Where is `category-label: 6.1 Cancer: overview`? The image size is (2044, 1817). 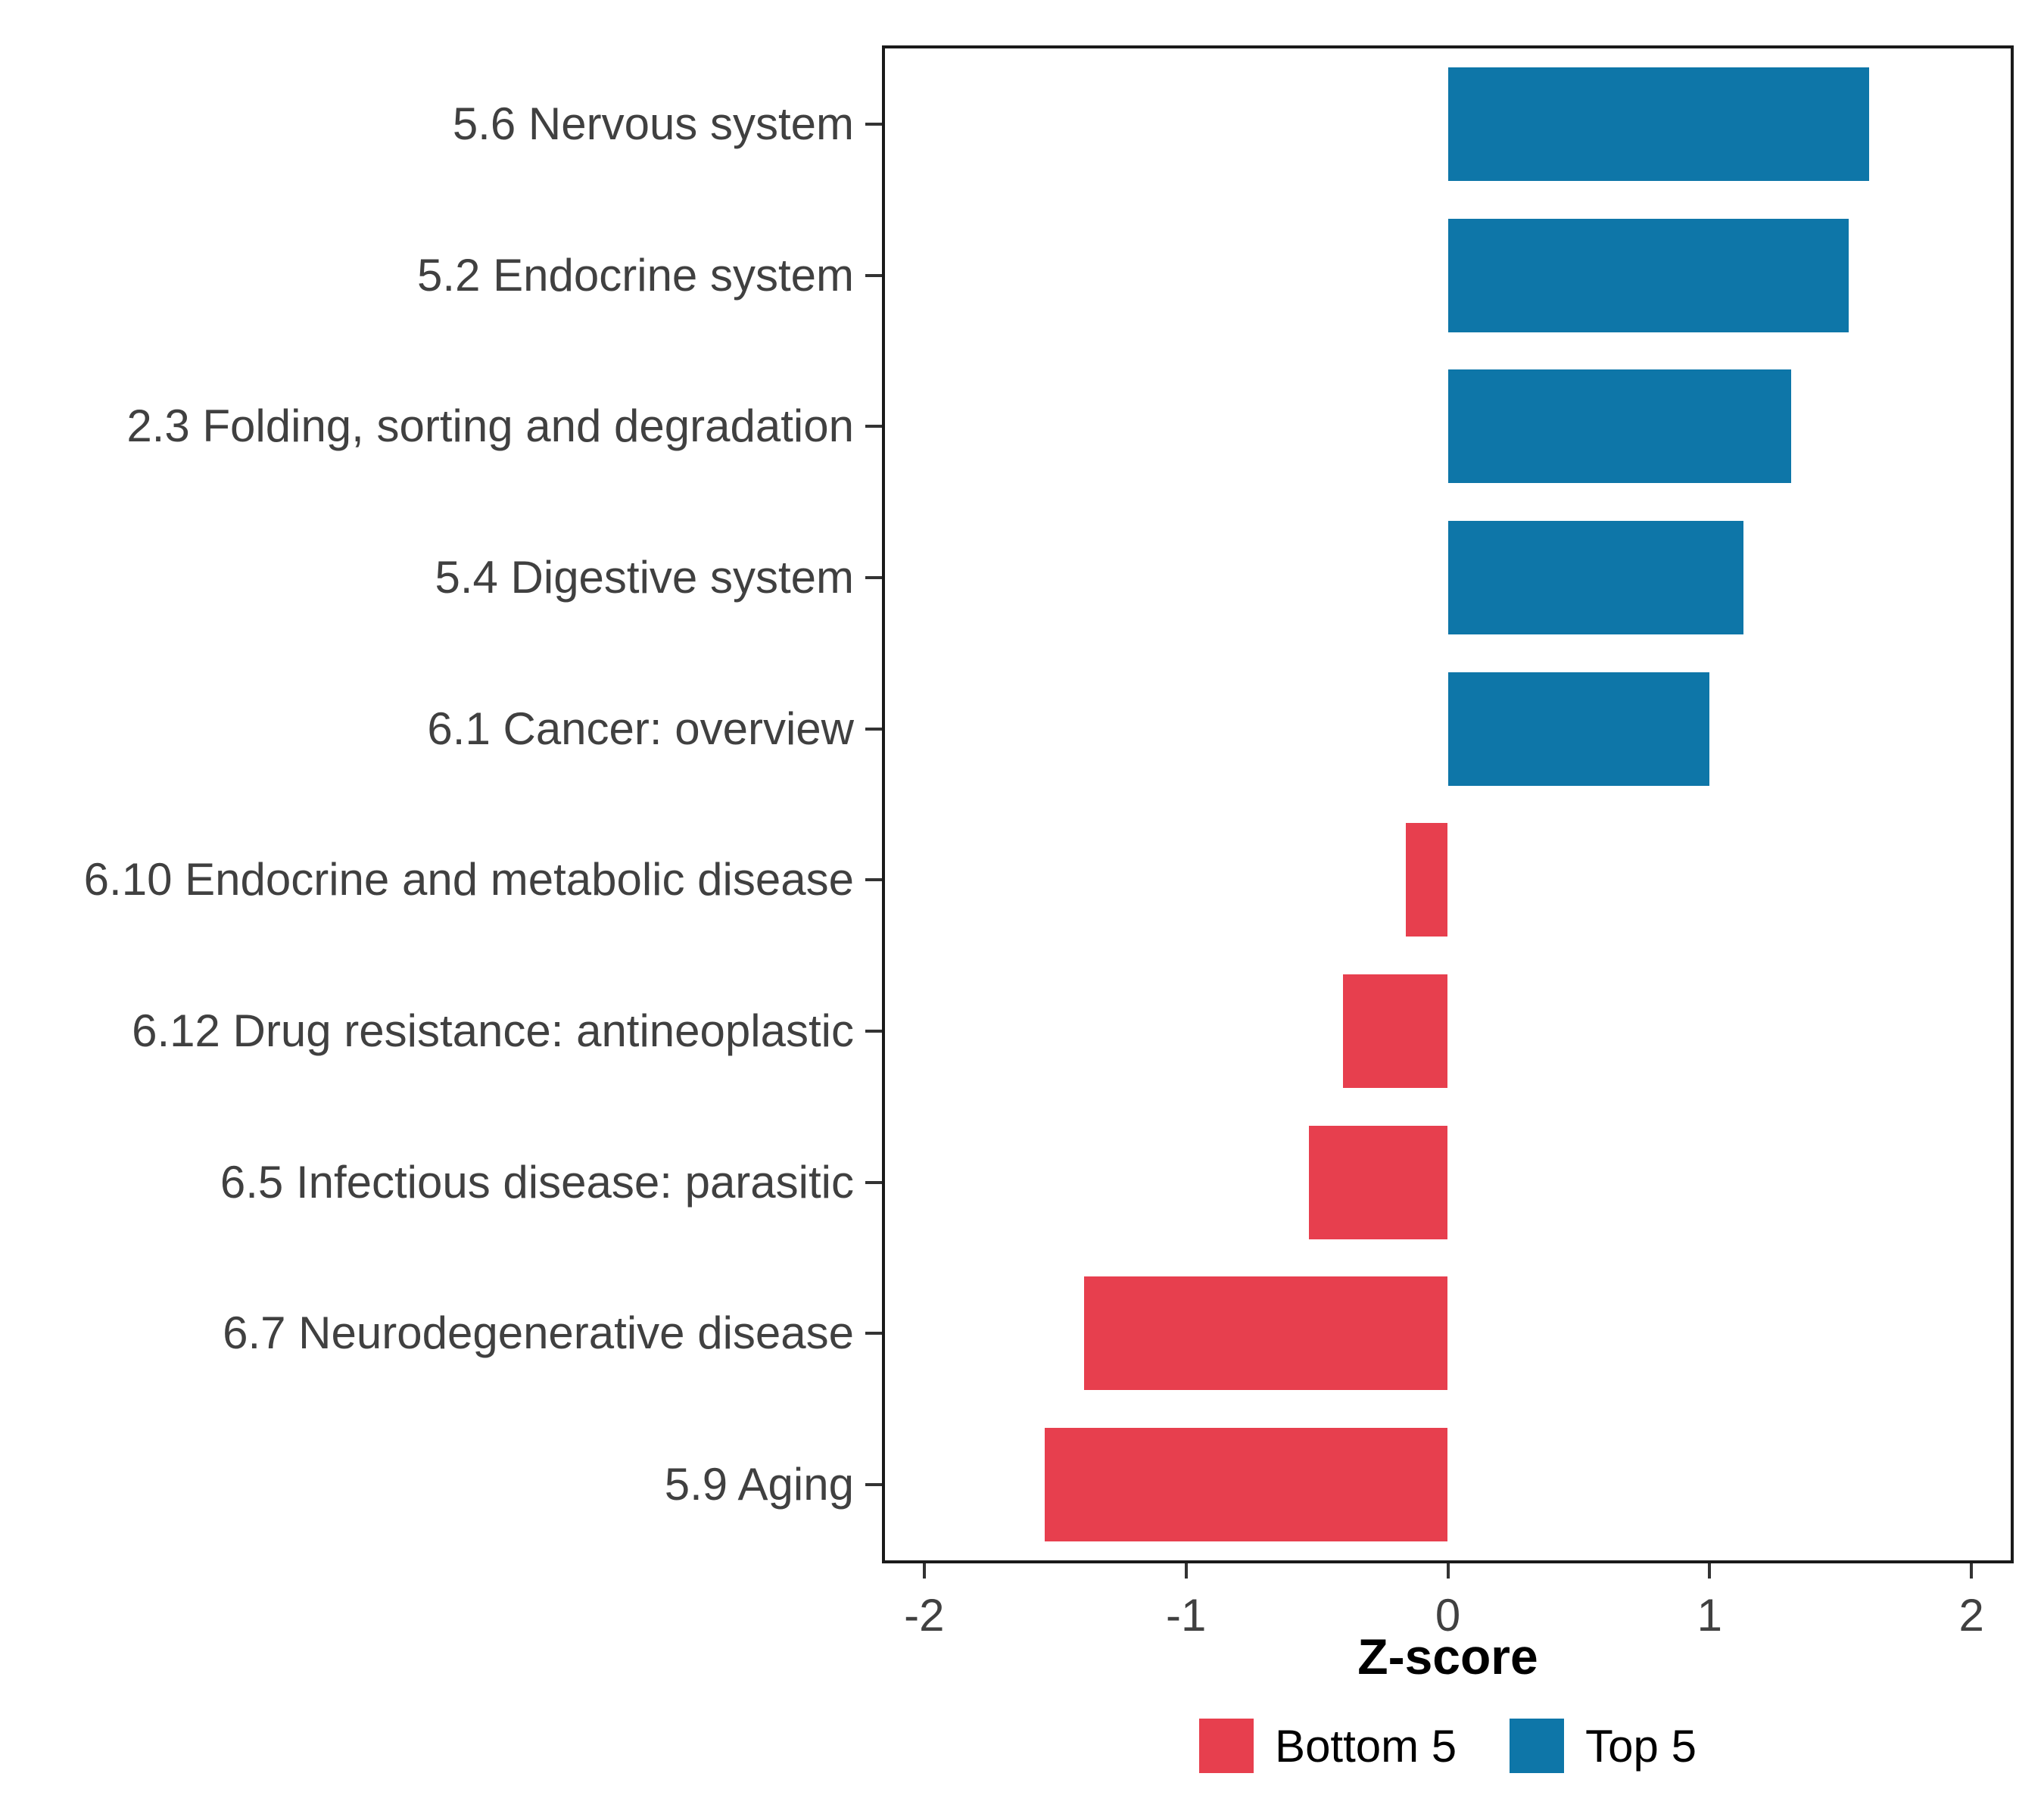 category-label: 6.1 Cancer: overview is located at coordinates (640, 728).